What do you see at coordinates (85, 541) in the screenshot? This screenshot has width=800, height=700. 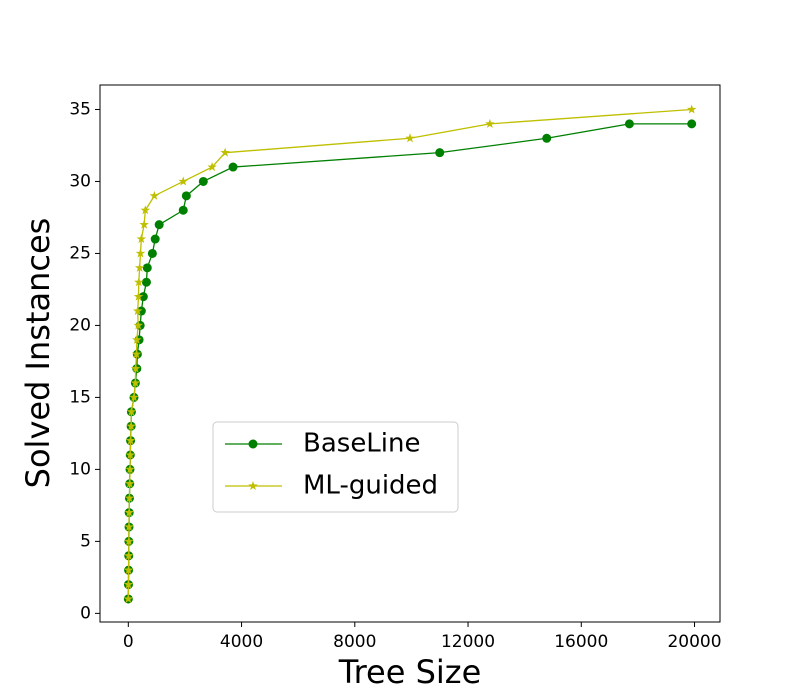 I see `y-tick-label: 5` at bounding box center [85, 541].